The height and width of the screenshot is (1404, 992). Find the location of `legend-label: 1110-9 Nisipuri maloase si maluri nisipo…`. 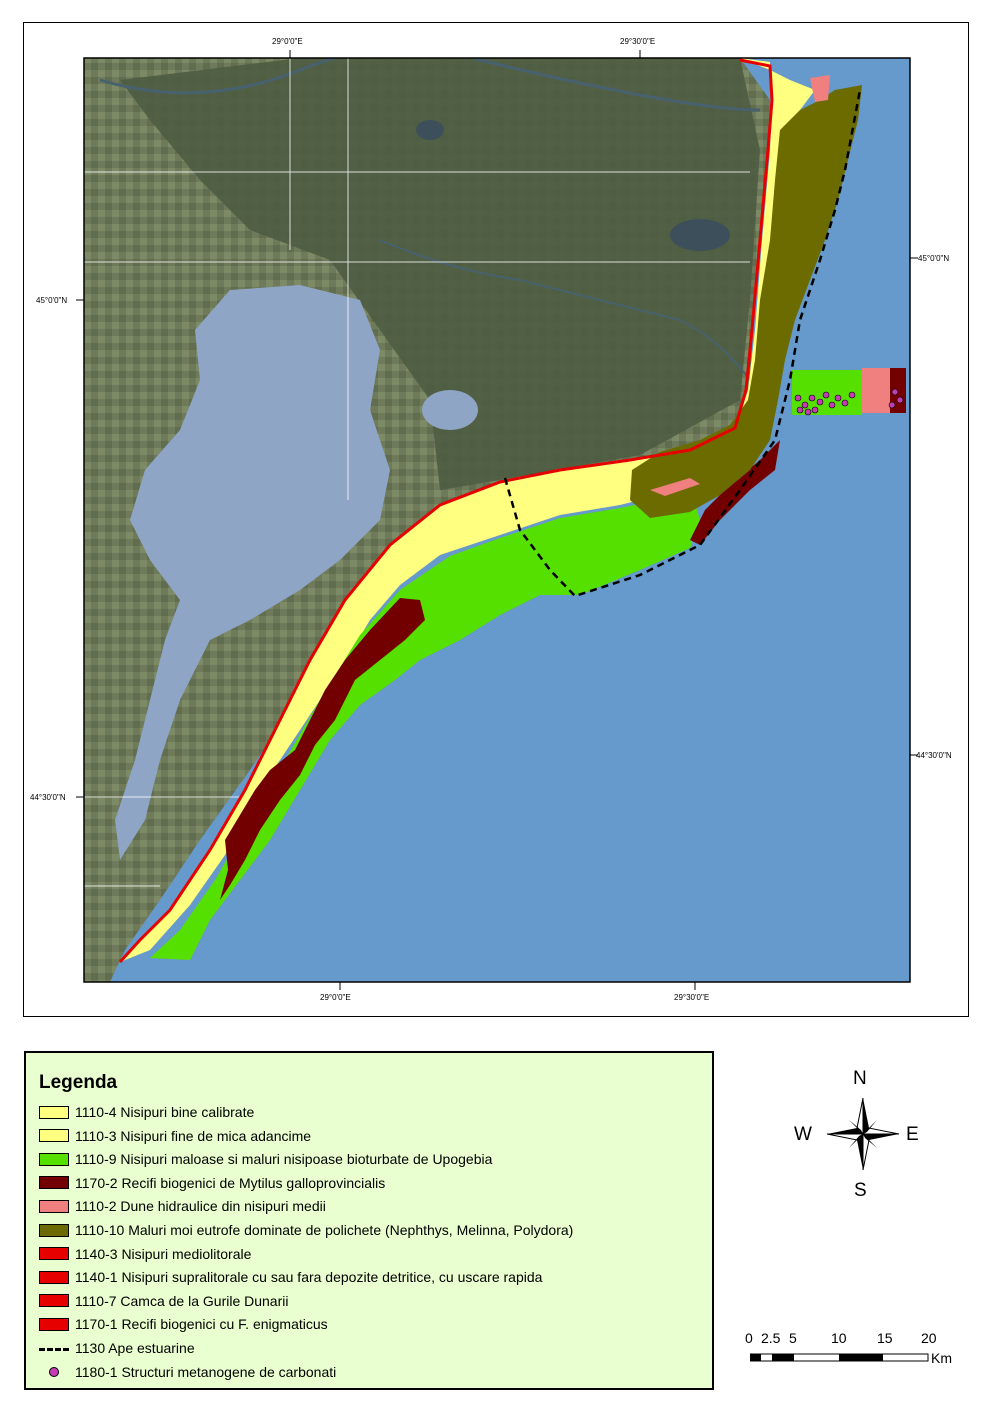

legend-label: 1110-9 Nisipuri maloase si maluri nisipo… is located at coordinates (284, 1159).